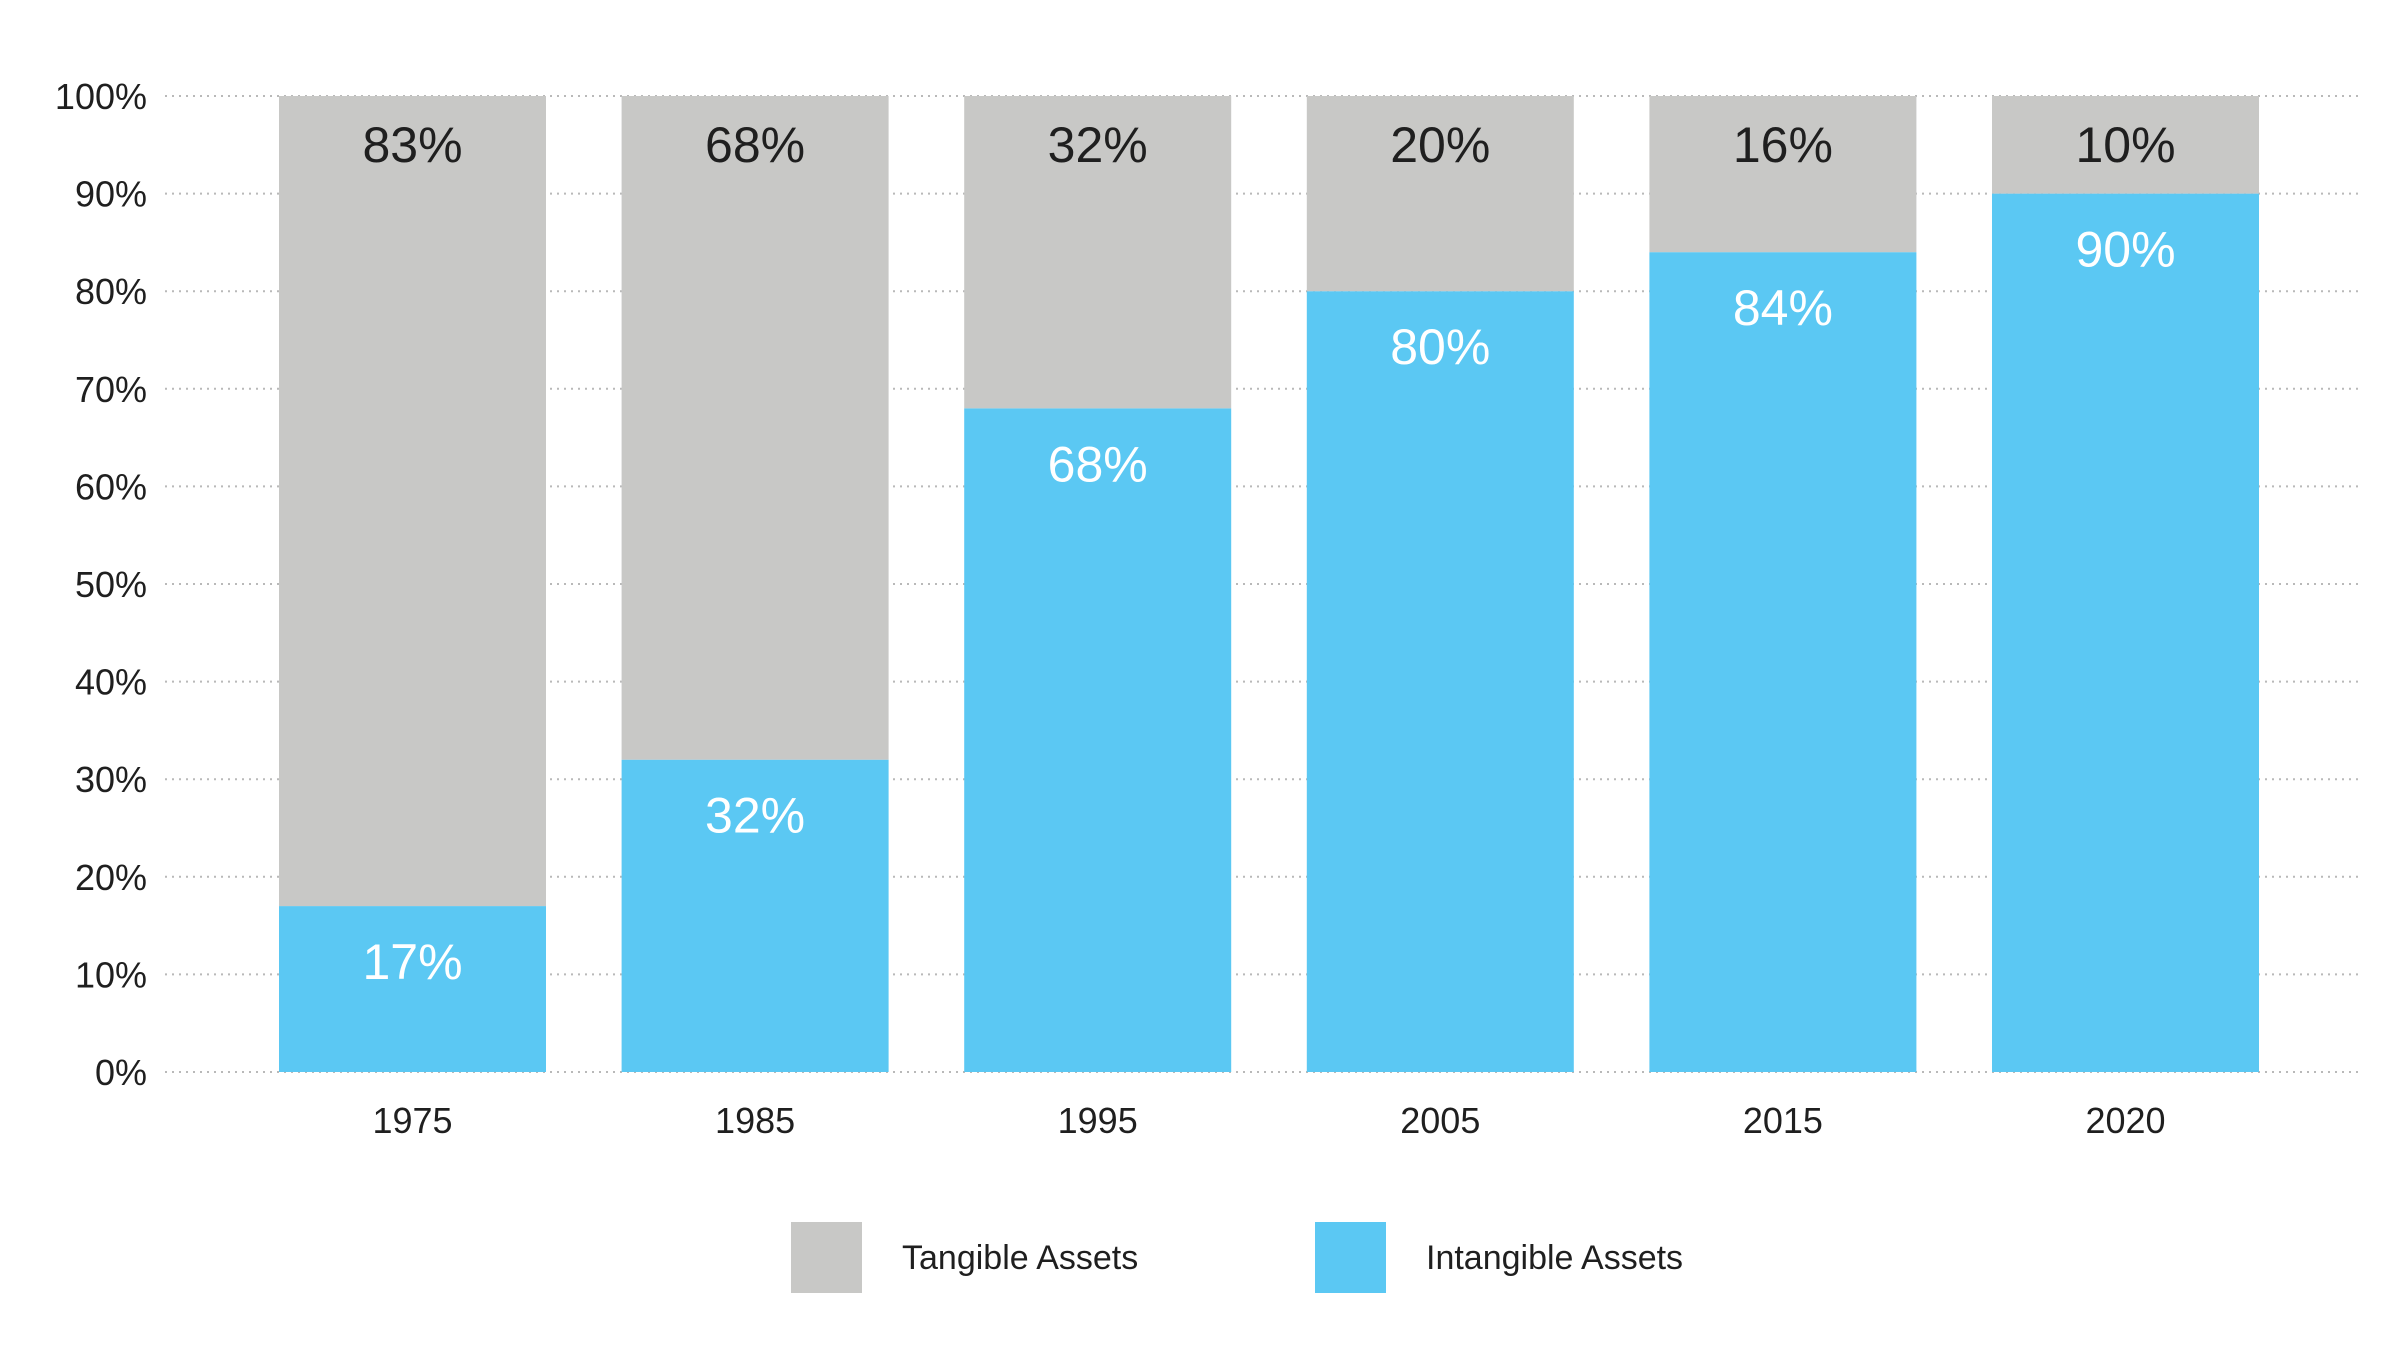 The width and height of the screenshot is (2400, 1350). Describe the element at coordinates (1783, 308) in the screenshot. I see `intangible-data-label: 84%` at that location.